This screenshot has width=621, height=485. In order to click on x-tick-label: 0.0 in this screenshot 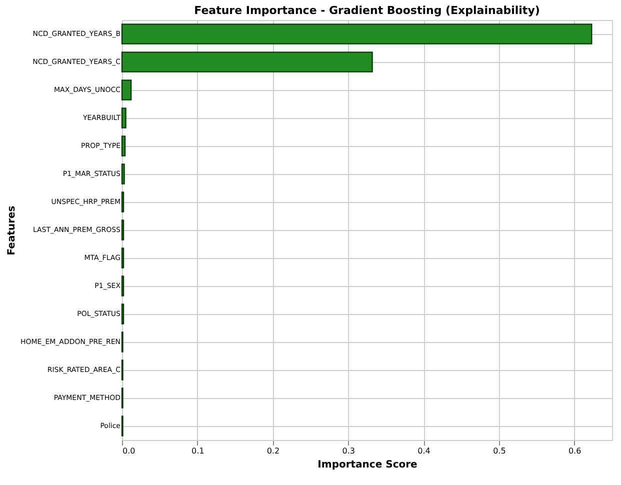, I will do `click(129, 451)`.